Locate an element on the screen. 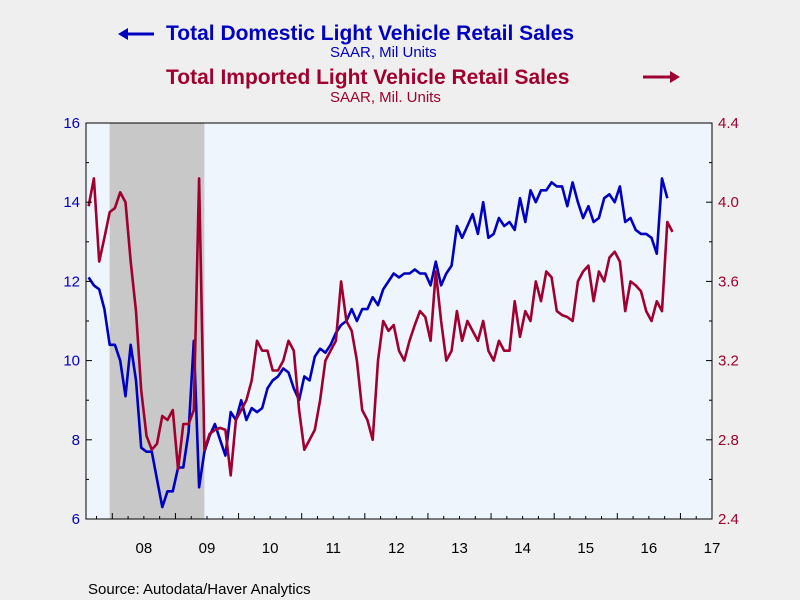 The height and width of the screenshot is (600, 800). x-tick-label: 15 is located at coordinates (585, 548).